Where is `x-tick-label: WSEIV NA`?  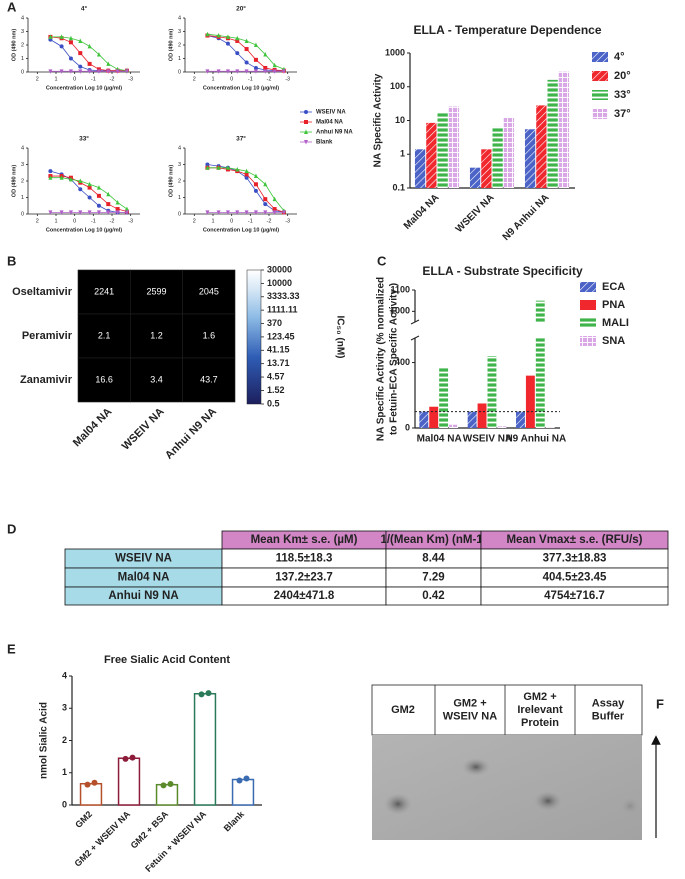
x-tick-label: WSEIV NA is located at coordinates (487, 439).